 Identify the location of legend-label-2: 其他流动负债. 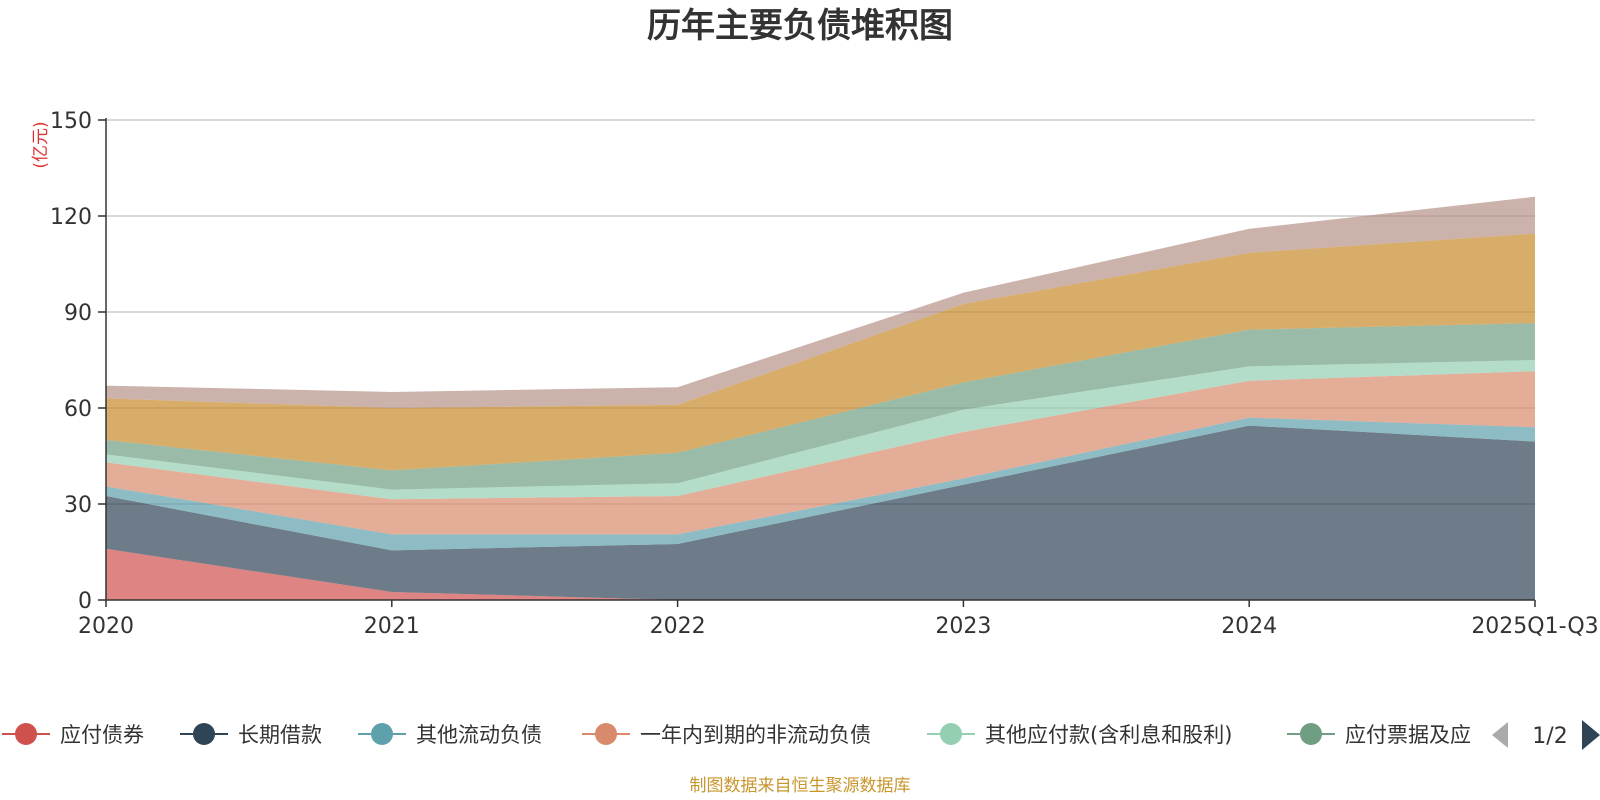
(479, 735).